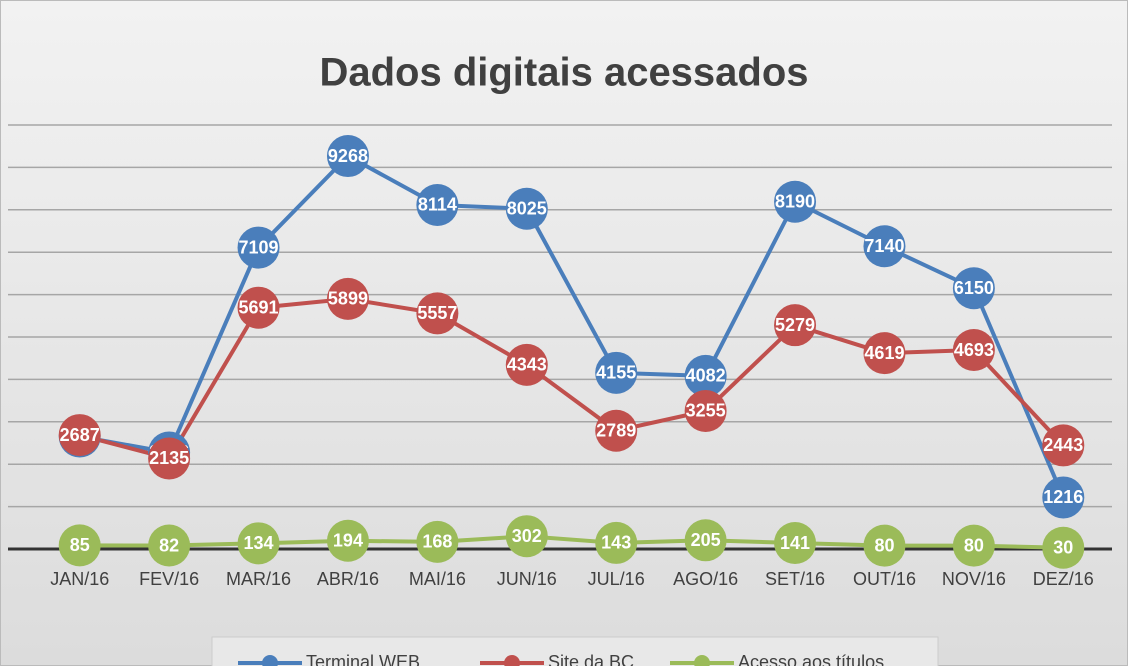 The width and height of the screenshot is (1128, 666). Describe the element at coordinates (169, 579) in the screenshot. I see `x-tick-label: FEV/16` at that location.